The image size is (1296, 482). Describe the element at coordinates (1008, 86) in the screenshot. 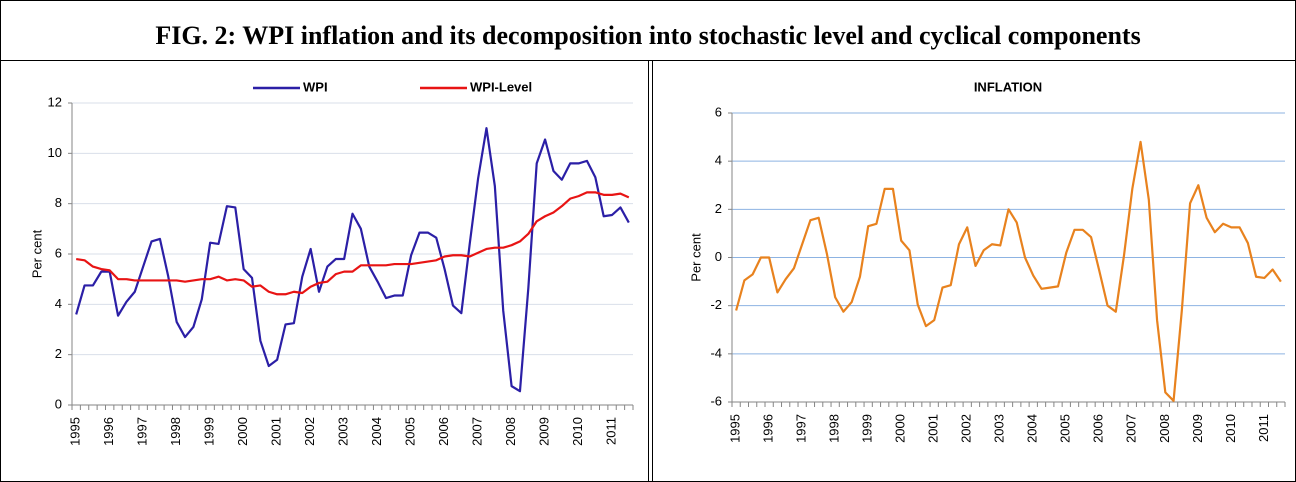

I see `chart-title: INFLATION` at that location.